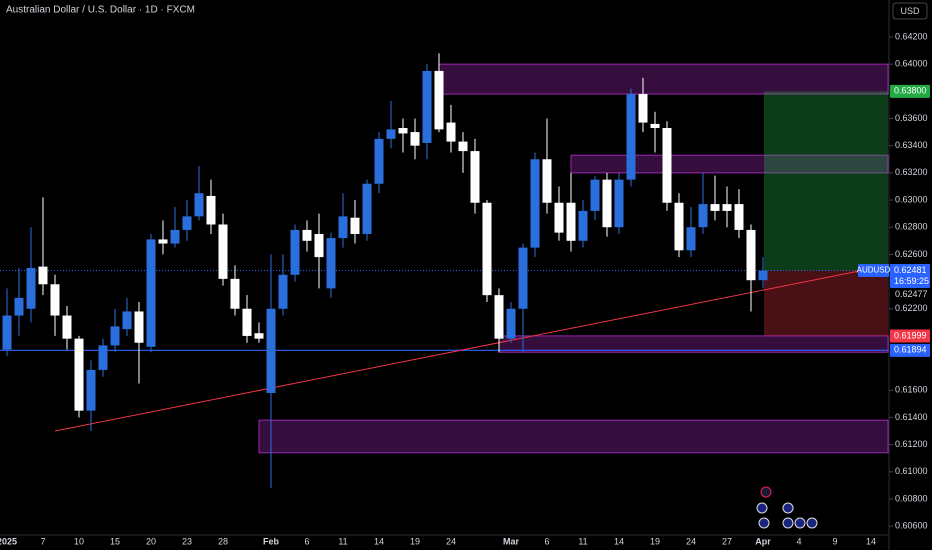  Describe the element at coordinates (911, 227) in the screenshot. I see `y-tick-label: 0.62800` at that location.